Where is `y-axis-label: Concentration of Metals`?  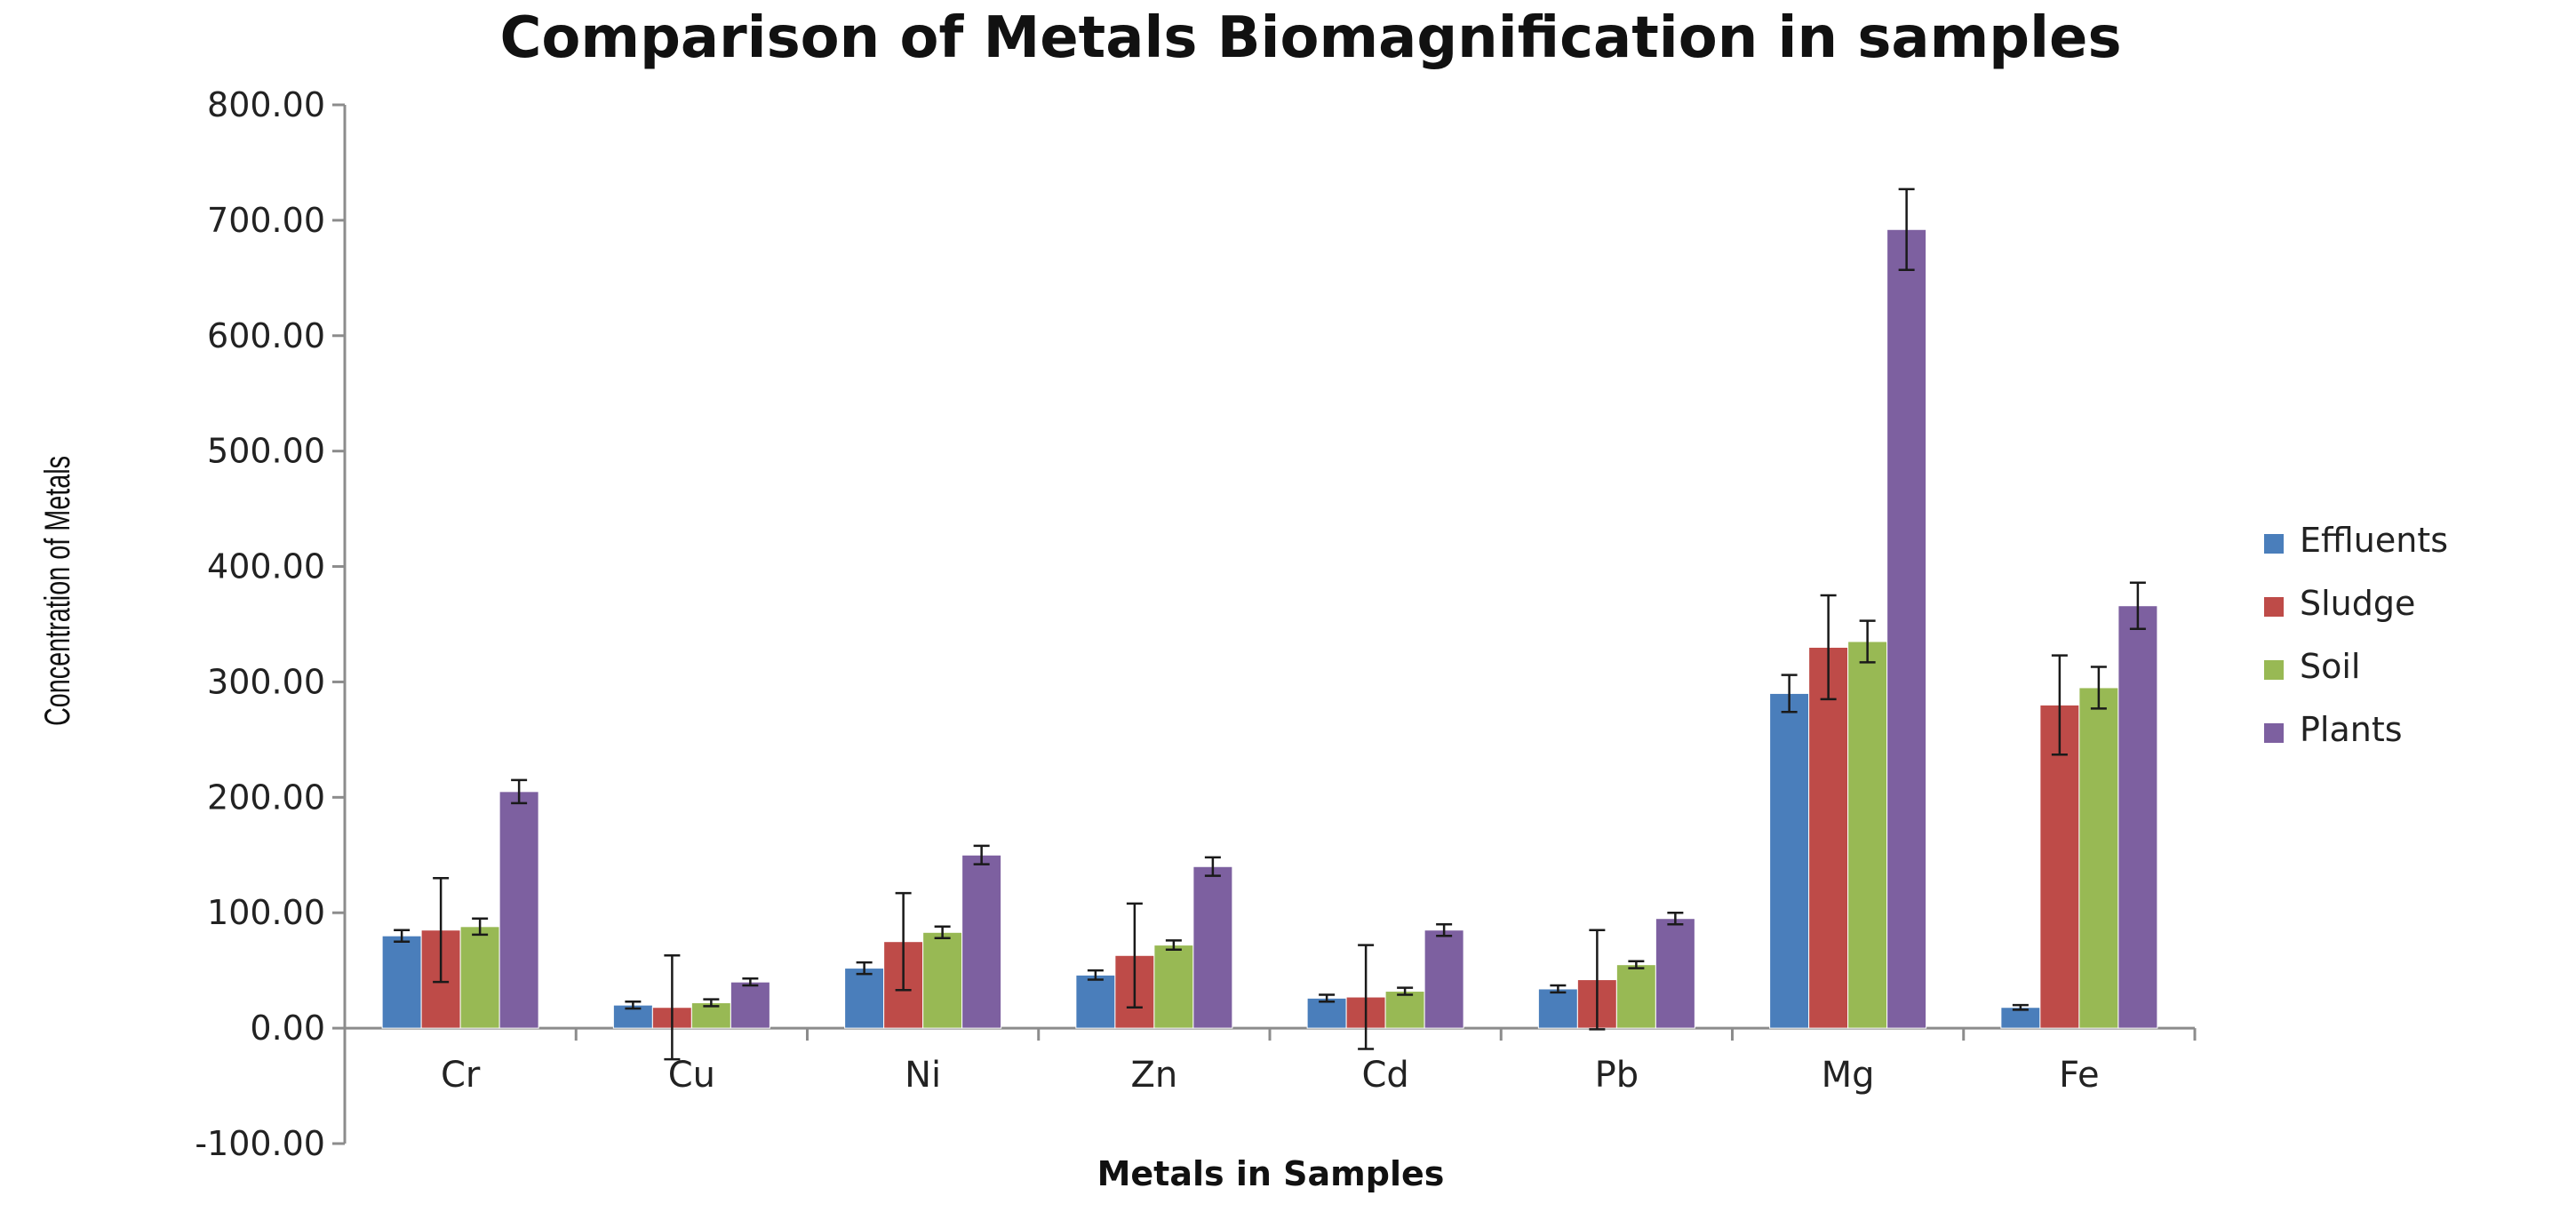
y-axis-label: Concentration of Metals is located at coordinates (57, 591).